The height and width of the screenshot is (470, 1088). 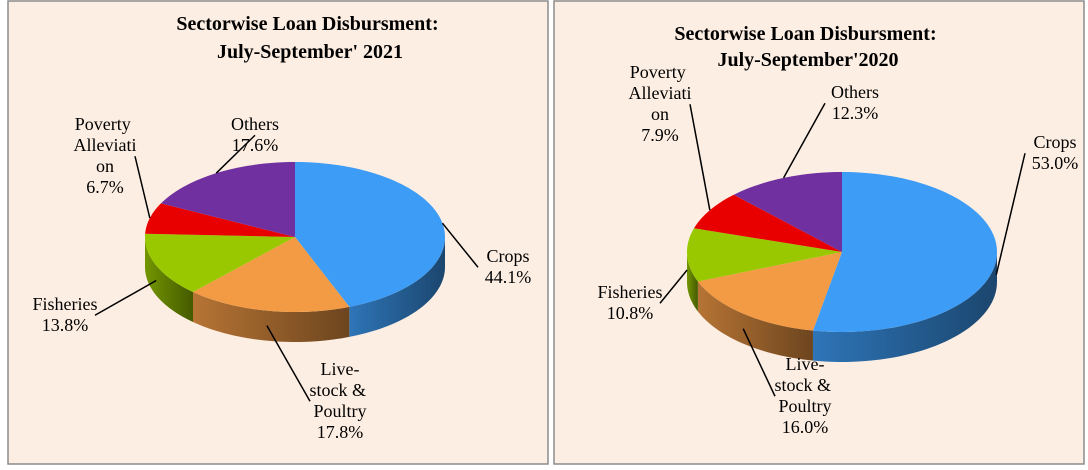 What do you see at coordinates (855, 113) in the screenshot?
I see `value-label: 12.3%` at bounding box center [855, 113].